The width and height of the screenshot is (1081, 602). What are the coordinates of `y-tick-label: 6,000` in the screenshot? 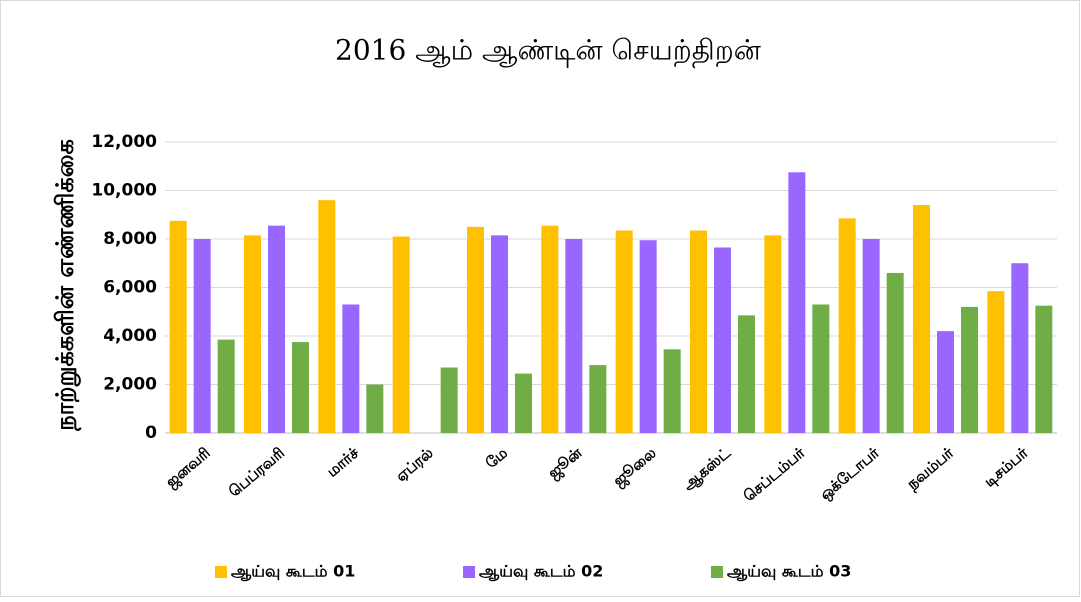 It's located at (130, 288).